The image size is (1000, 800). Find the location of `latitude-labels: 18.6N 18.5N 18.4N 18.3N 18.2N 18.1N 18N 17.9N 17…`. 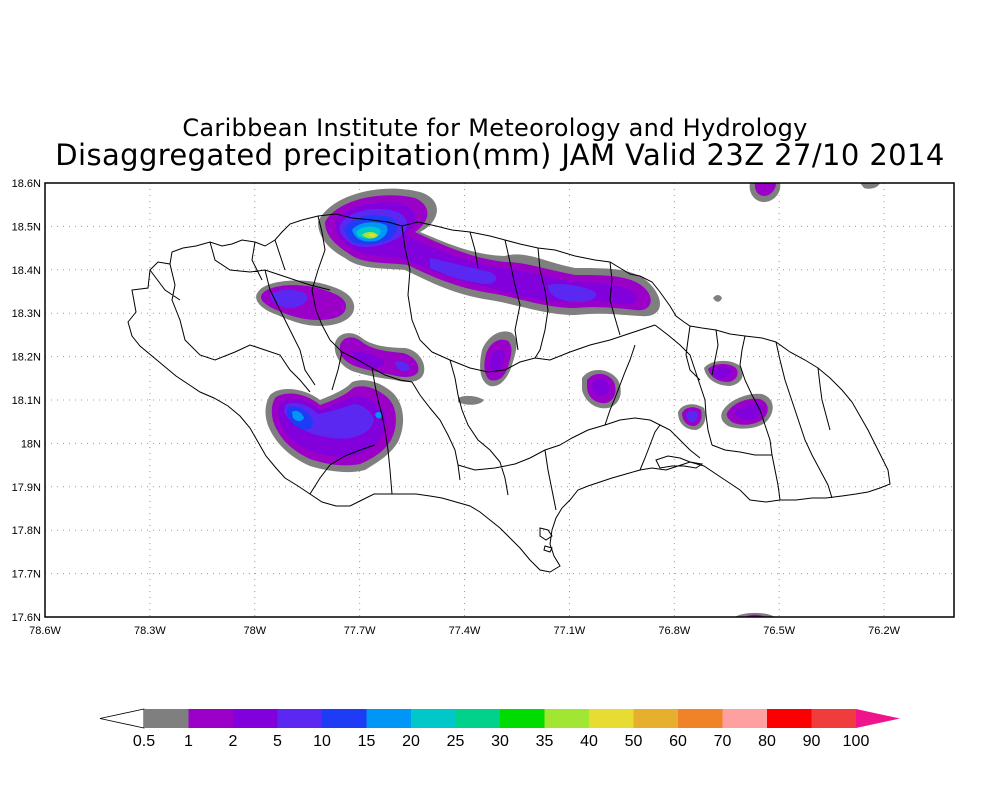

latitude-labels: 18.6N 18.5N 18.4N 18.3N 18.2N 18.1N 18N 17.9N 17… is located at coordinates (26, 401).